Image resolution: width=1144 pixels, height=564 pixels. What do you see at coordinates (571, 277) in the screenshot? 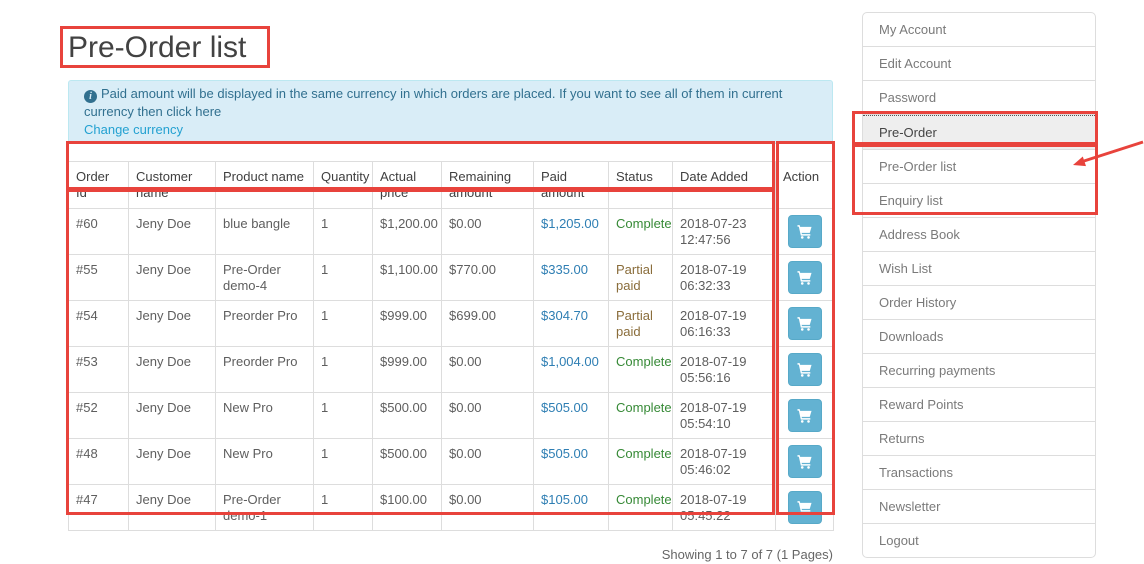
I see `cell-paid-amount: $335.00` at bounding box center [571, 277].